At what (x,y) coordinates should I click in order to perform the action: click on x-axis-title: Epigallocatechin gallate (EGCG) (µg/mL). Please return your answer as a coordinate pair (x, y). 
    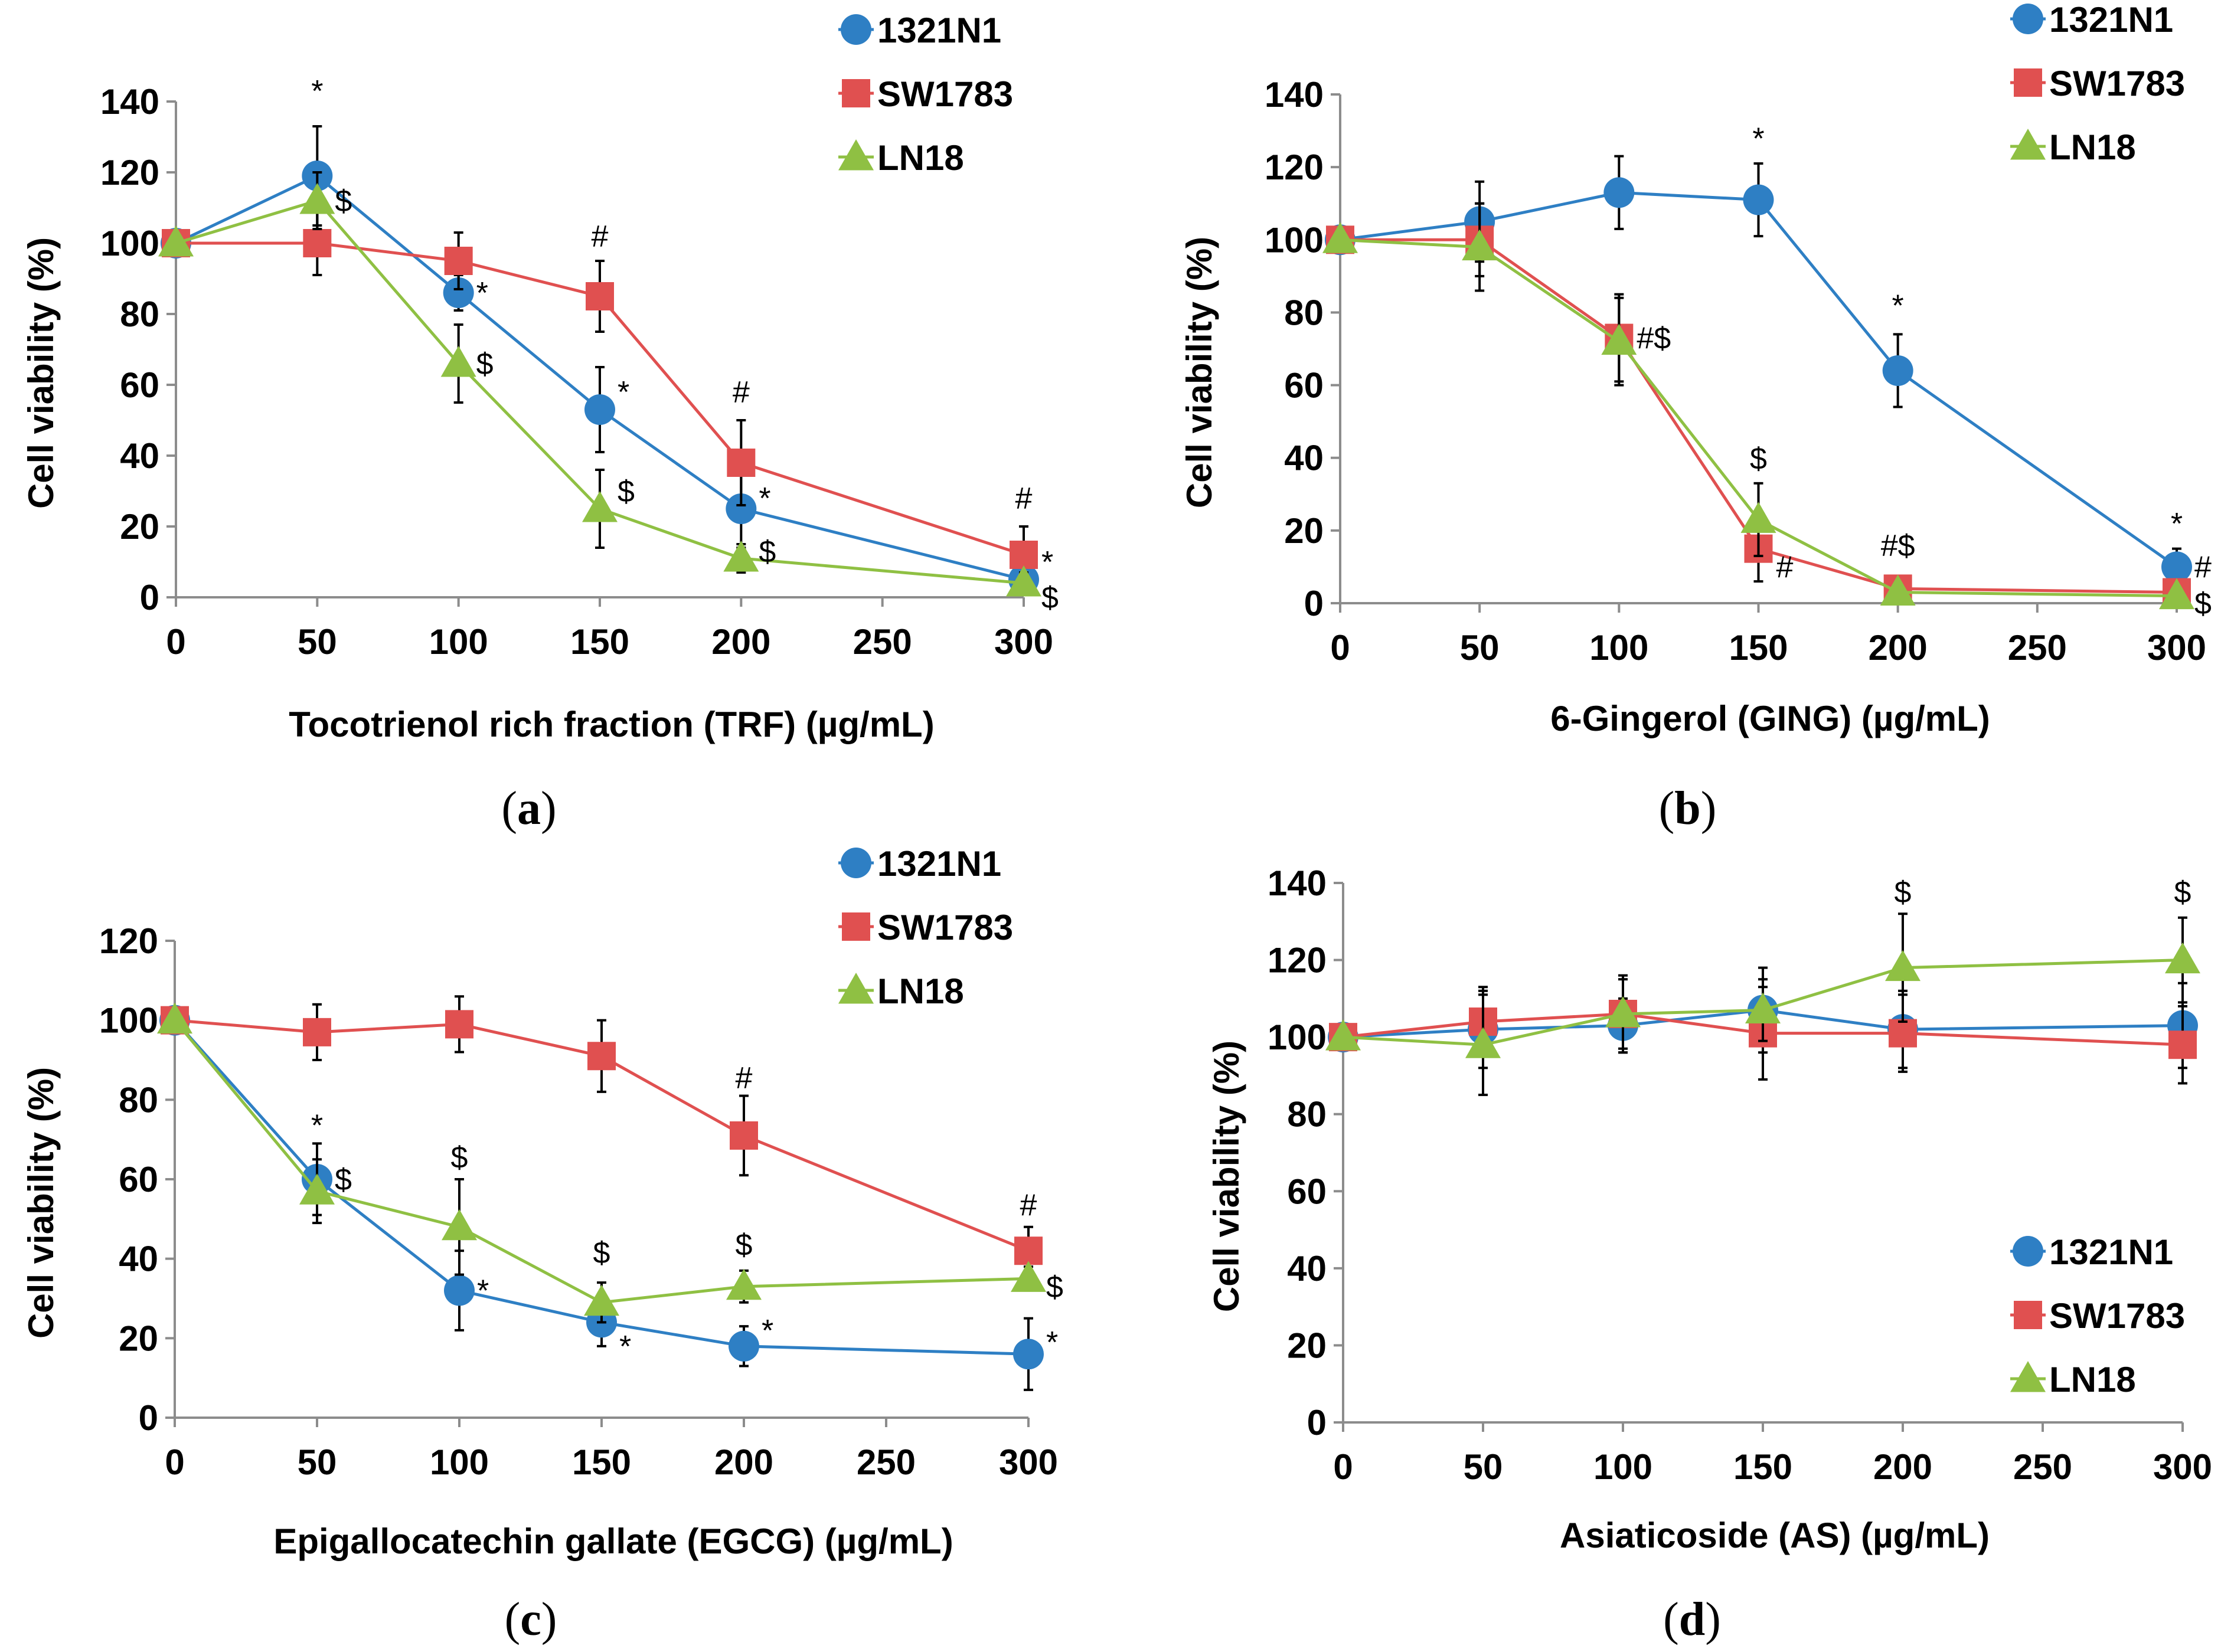
    Looking at the image, I should click on (613, 1542).